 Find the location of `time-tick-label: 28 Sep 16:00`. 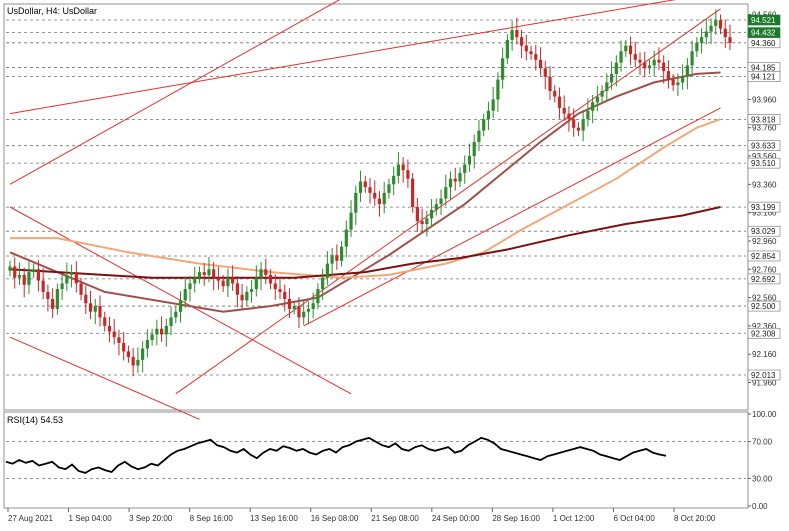

time-tick-label: 28 Sep 16:00 is located at coordinates (516, 518).